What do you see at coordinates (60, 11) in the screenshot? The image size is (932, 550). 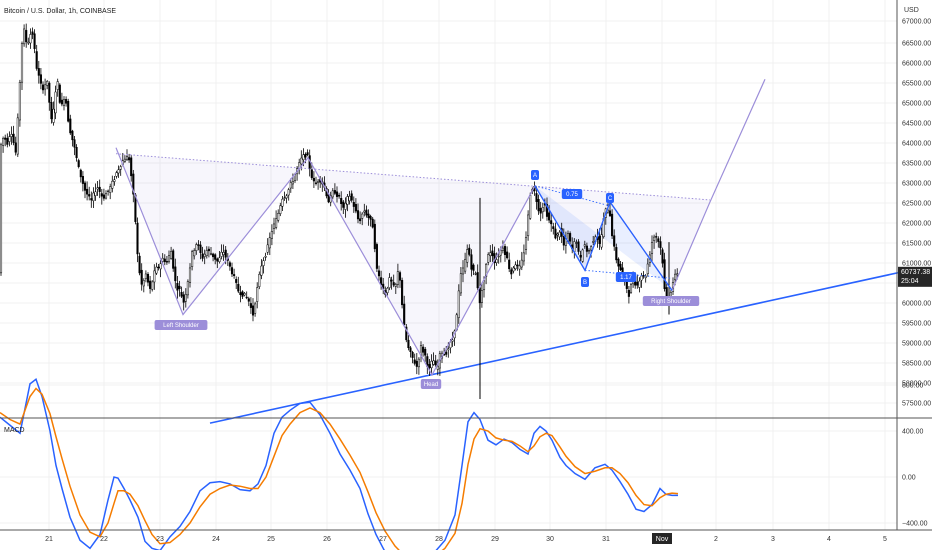 I see `chart-title: Bitcoin / U.S. Dollar, 1h, COINBASE` at bounding box center [60, 11].